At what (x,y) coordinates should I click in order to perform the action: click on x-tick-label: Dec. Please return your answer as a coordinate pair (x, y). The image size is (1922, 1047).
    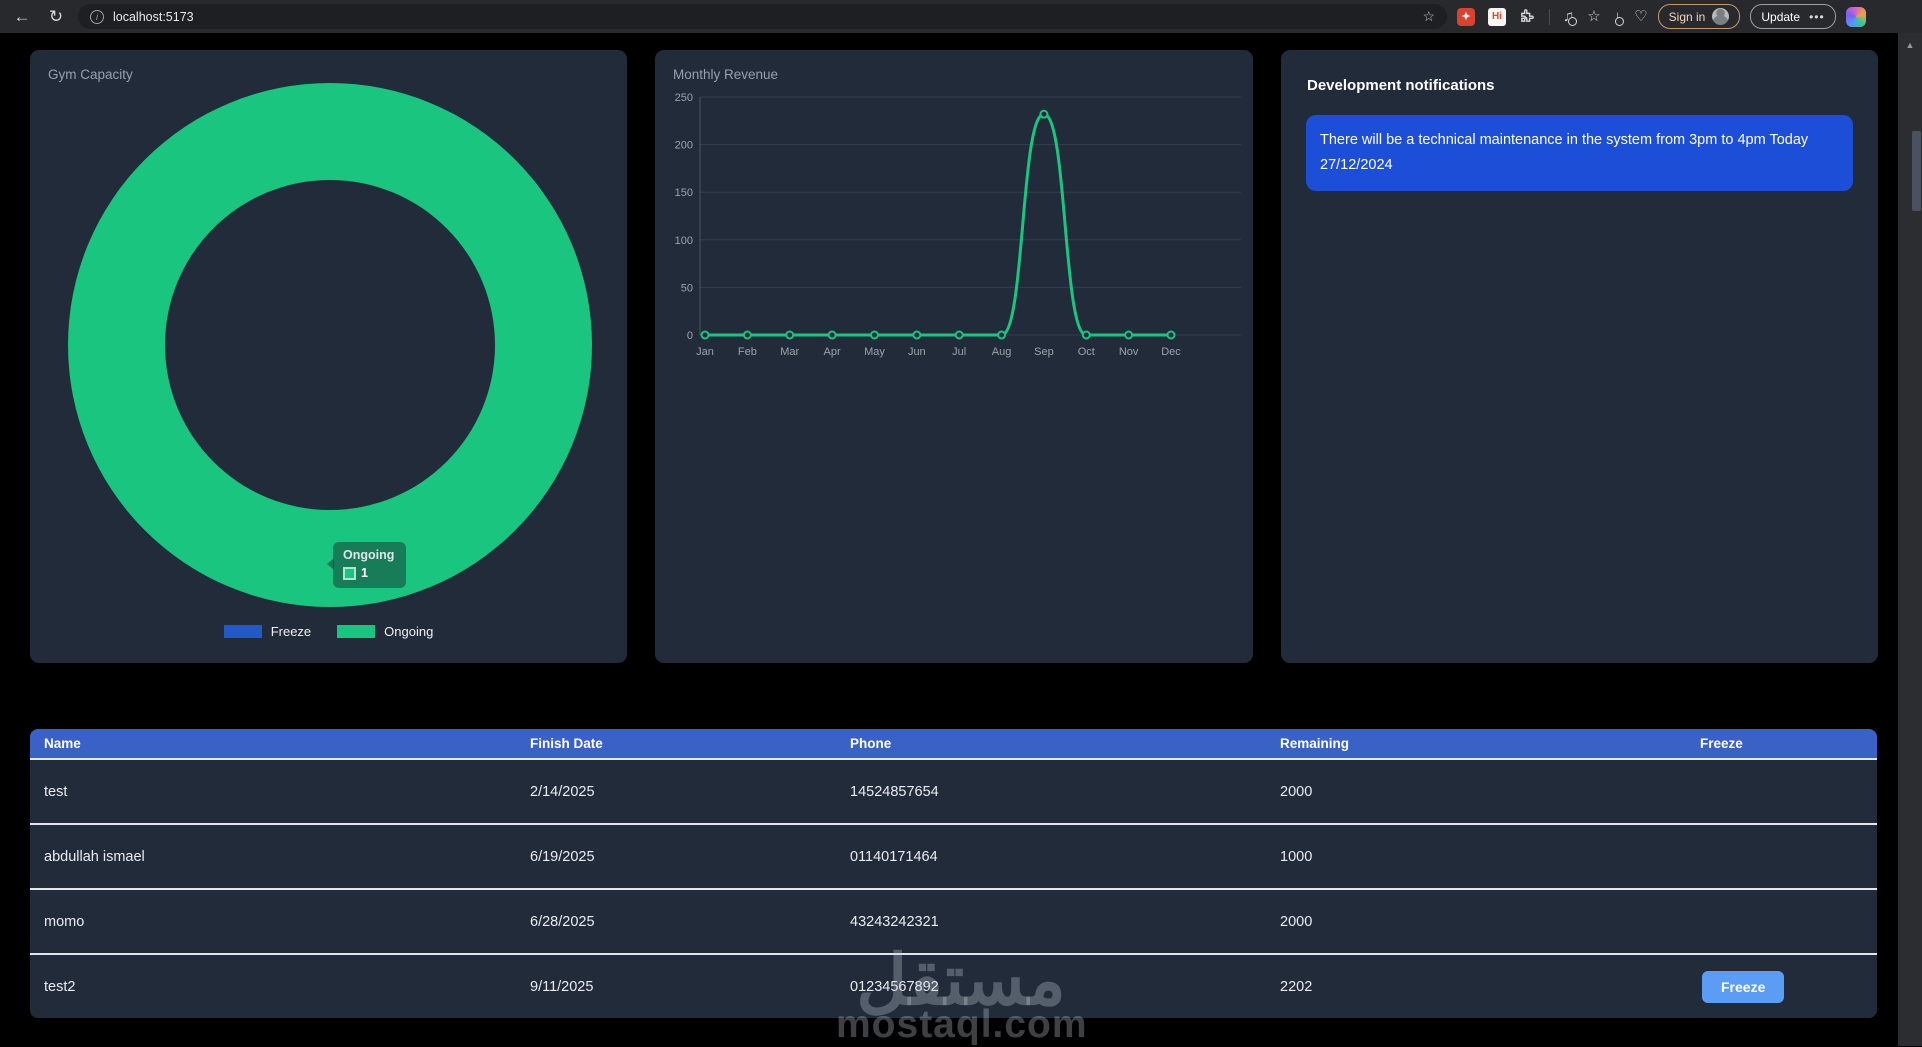
    Looking at the image, I should click on (1171, 352).